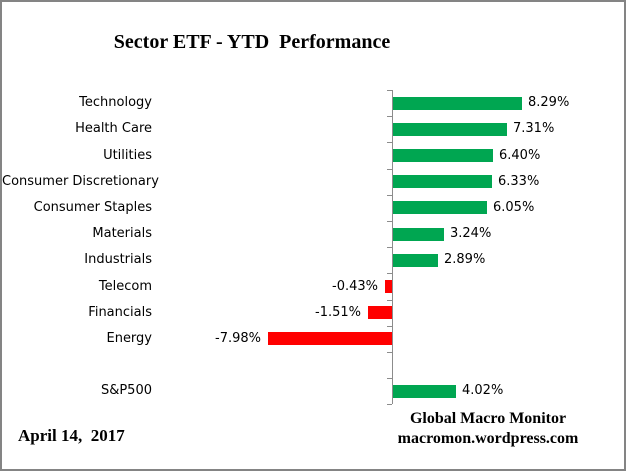 This screenshot has width=626, height=471. I want to click on category-label: Financials, so click(120, 312).